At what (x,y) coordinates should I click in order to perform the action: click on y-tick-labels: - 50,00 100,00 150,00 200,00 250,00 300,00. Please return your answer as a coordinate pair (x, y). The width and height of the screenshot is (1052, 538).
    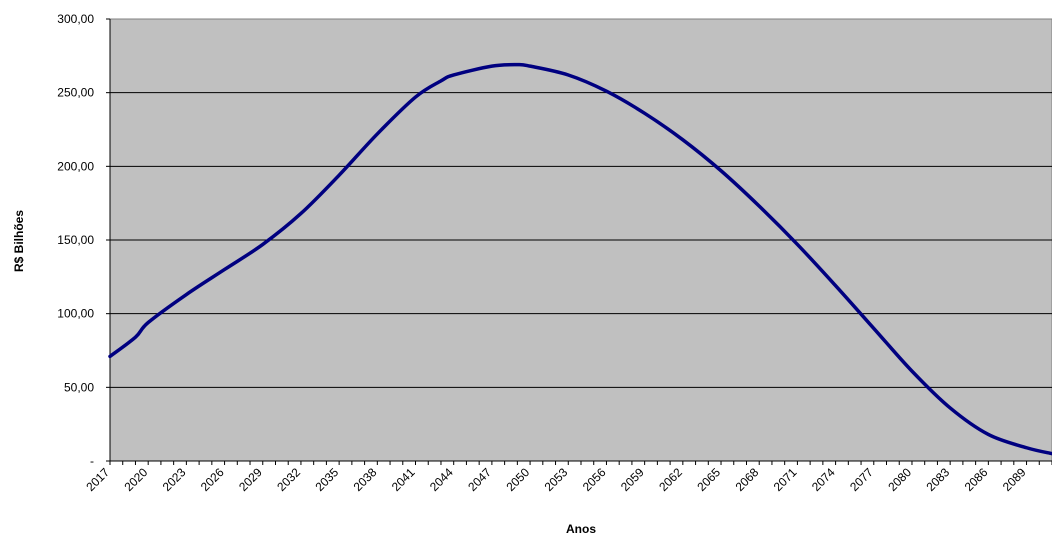
    Looking at the image, I should click on (75, 240).